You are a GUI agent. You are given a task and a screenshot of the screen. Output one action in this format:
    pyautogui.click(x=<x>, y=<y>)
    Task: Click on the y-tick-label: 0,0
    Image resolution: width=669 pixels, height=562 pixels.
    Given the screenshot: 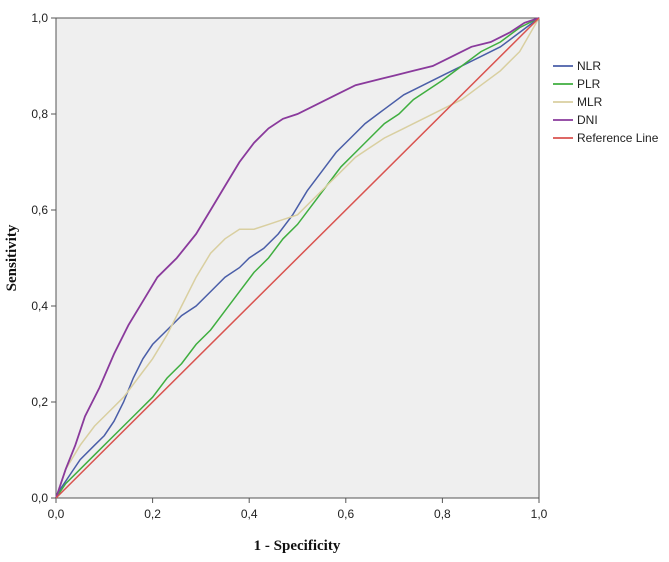 What is the action you would take?
    pyautogui.click(x=39, y=498)
    